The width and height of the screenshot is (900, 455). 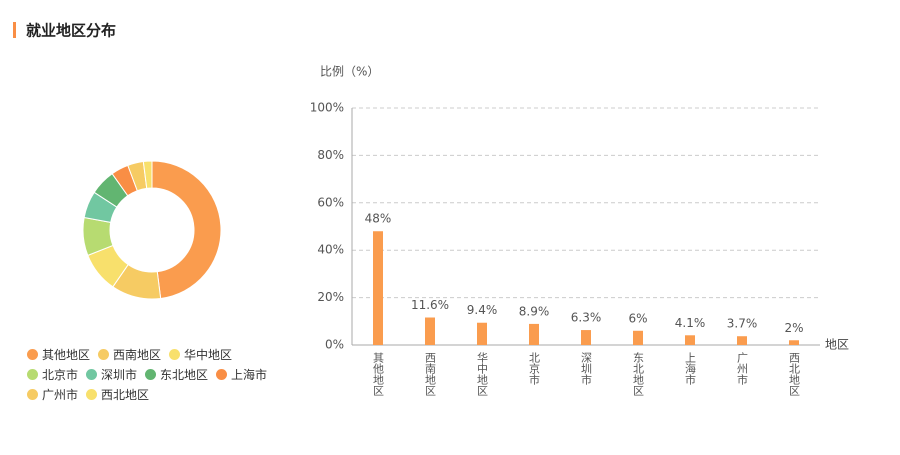 I want to click on y-axis-title: 比例（%）, so click(x=349, y=72).